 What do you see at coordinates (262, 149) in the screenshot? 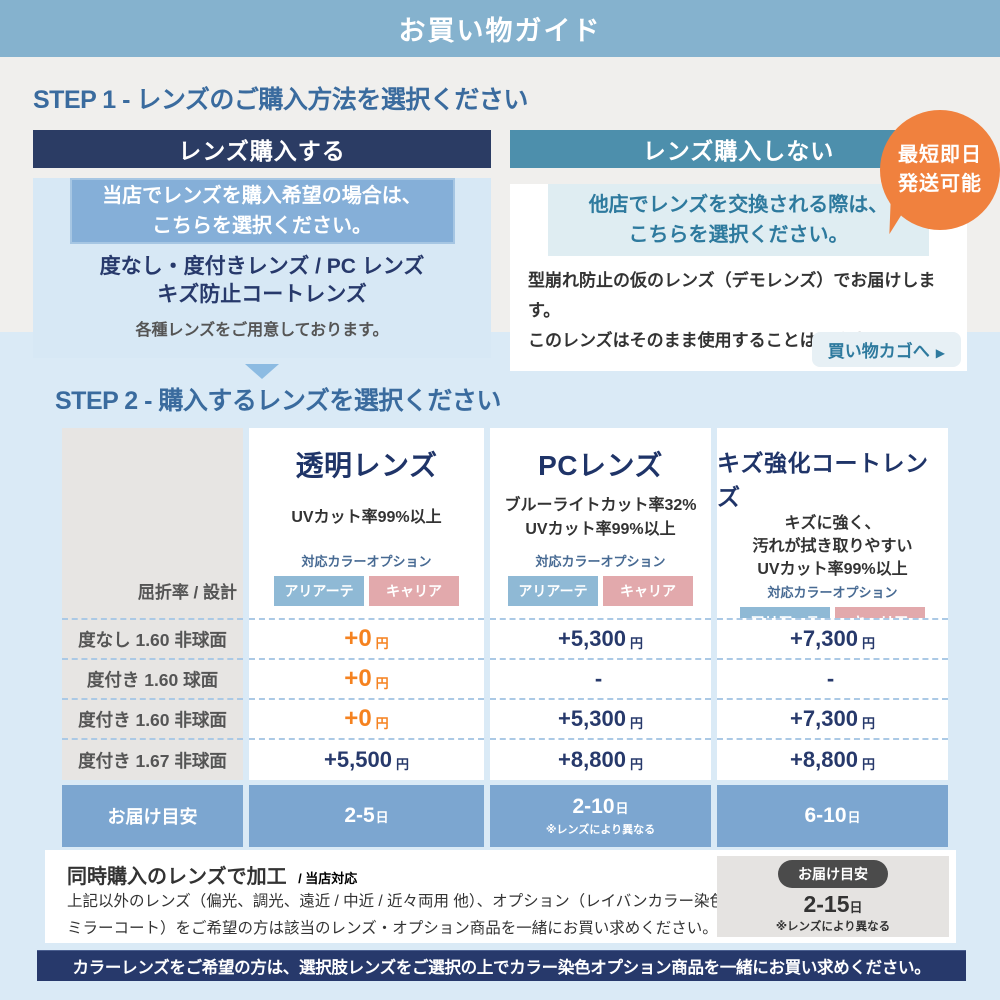
I see `buy-lens-button: レンズ購入する` at bounding box center [262, 149].